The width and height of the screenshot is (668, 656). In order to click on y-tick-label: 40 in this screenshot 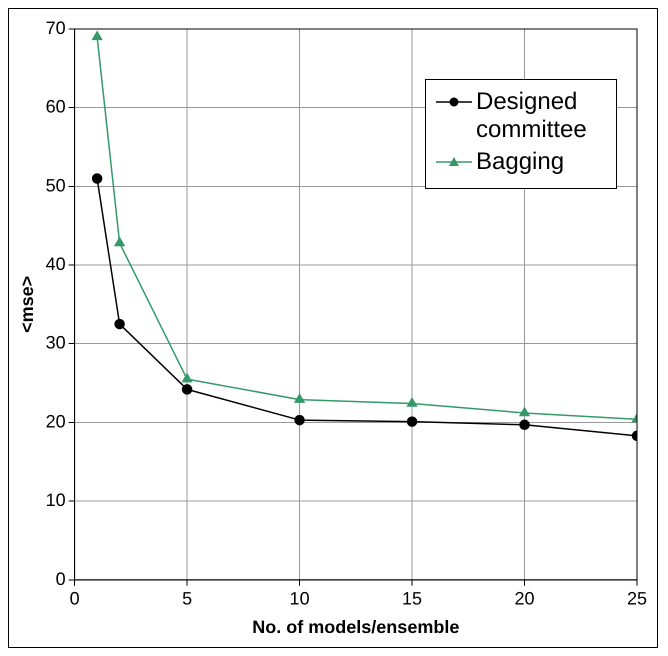, I will do `click(56, 264)`.